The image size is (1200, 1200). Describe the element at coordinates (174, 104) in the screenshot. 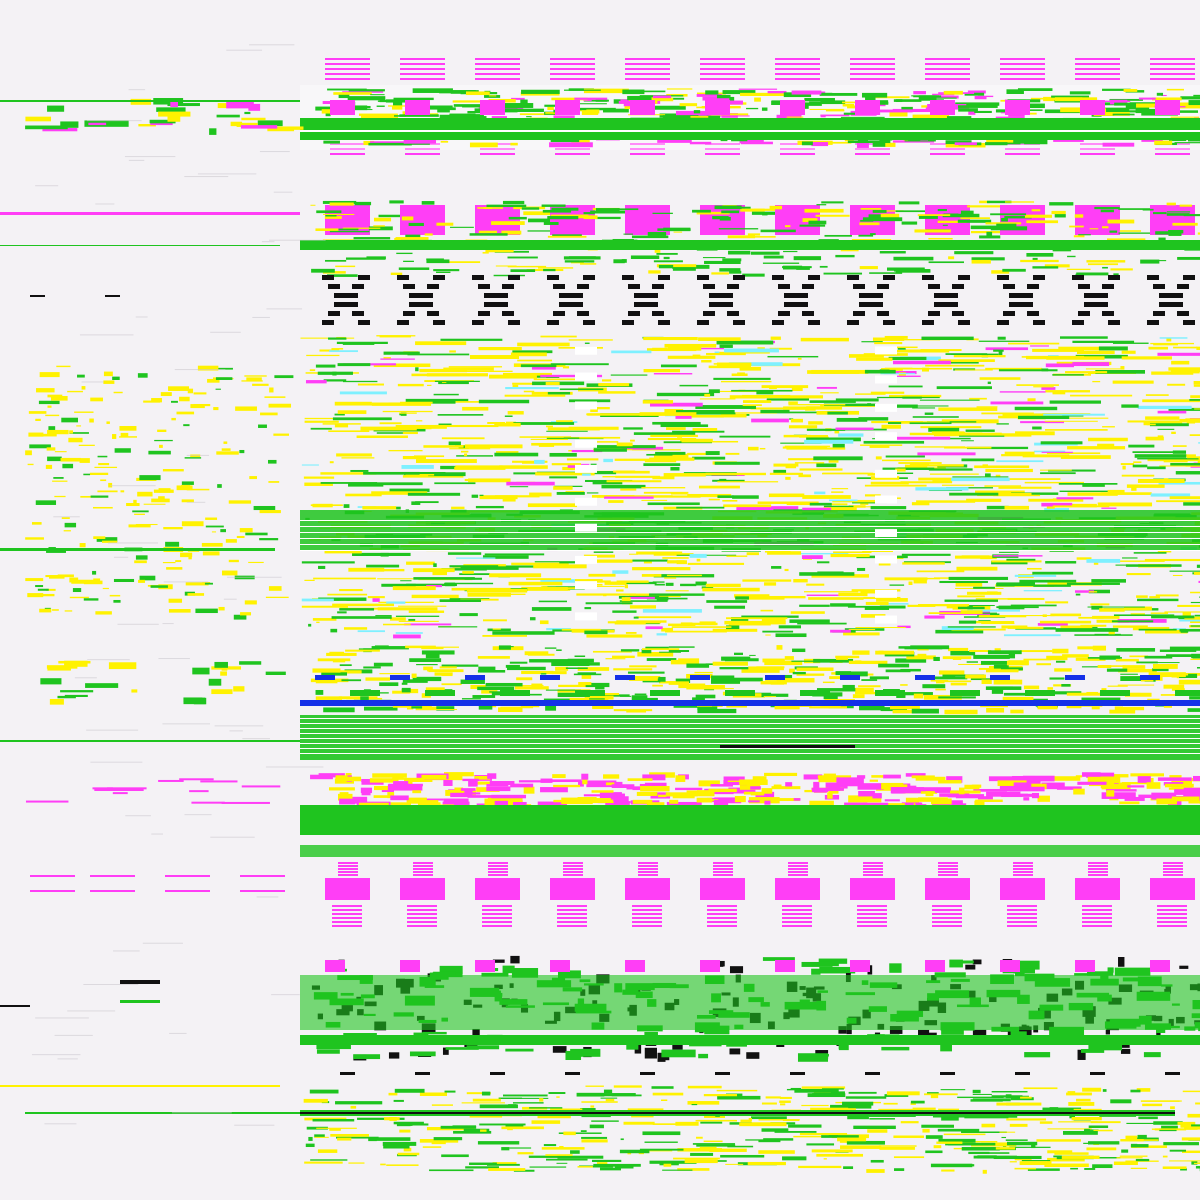

I see `left-stripe` at that location.